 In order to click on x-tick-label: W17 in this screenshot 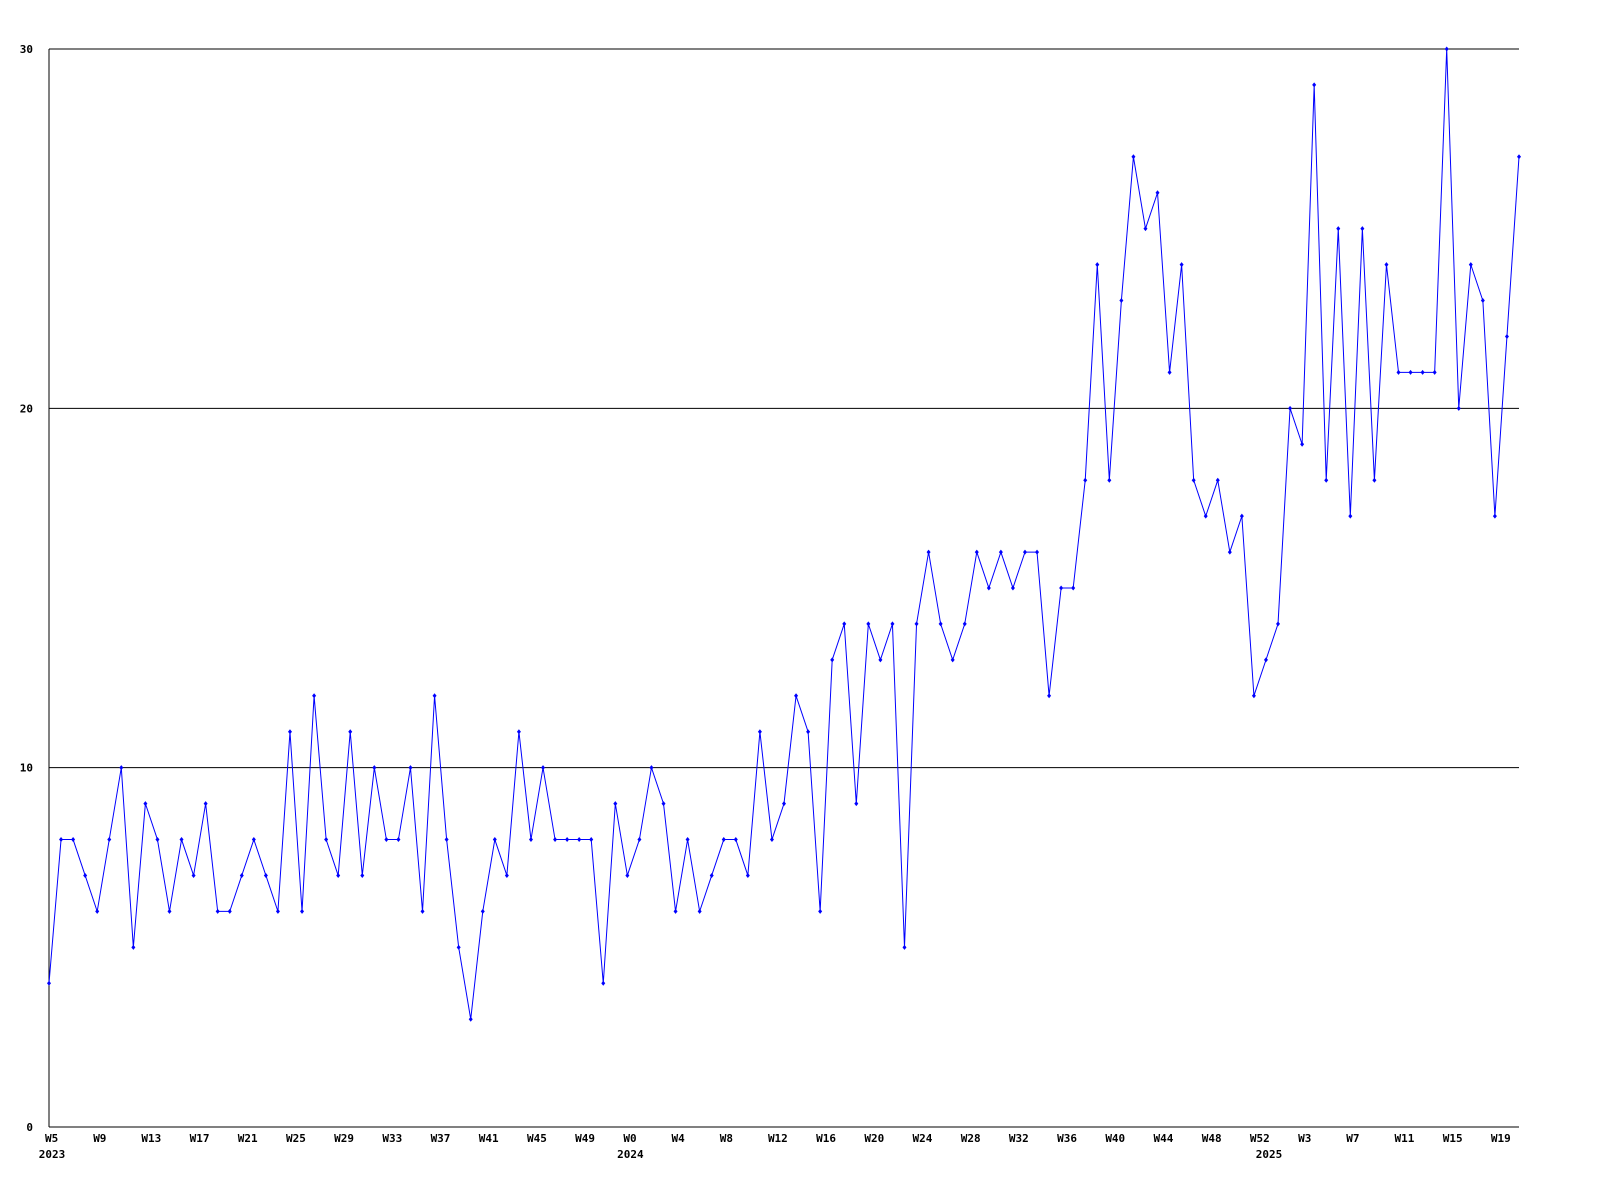, I will do `click(200, 1138)`.